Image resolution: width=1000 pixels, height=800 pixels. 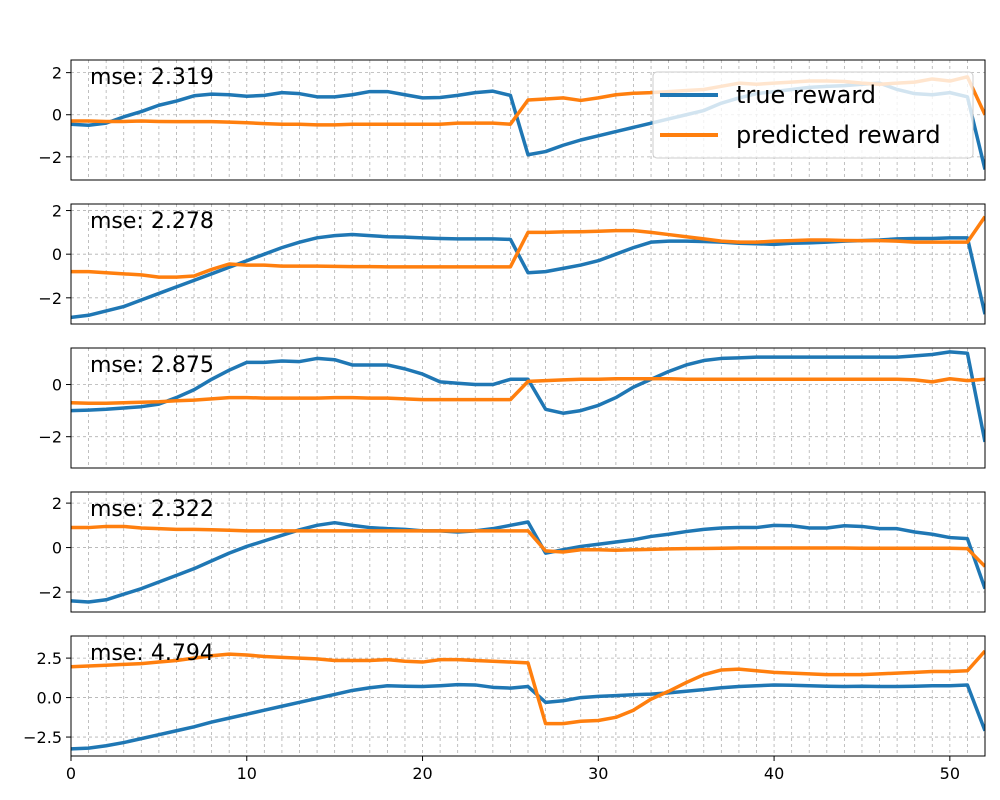 What do you see at coordinates (838, 135) in the screenshot?
I see `legend-label: predicted reward` at bounding box center [838, 135].